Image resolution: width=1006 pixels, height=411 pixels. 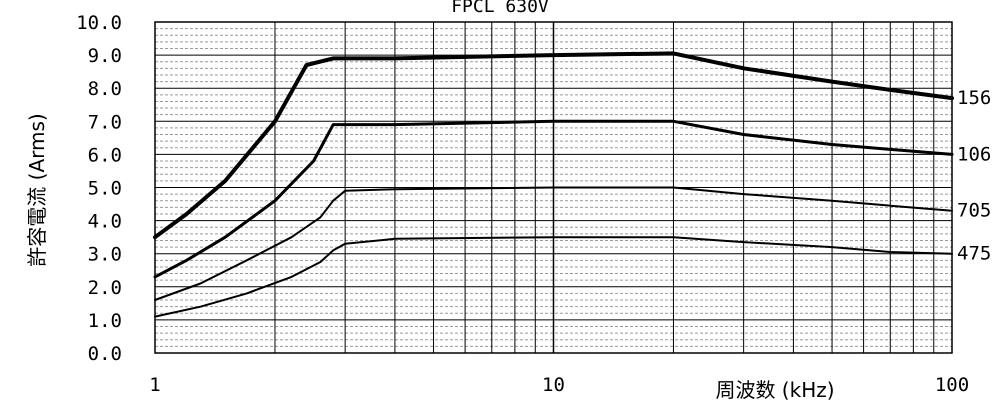 I want to click on y-tick-label: 7.0, so click(x=105, y=122).